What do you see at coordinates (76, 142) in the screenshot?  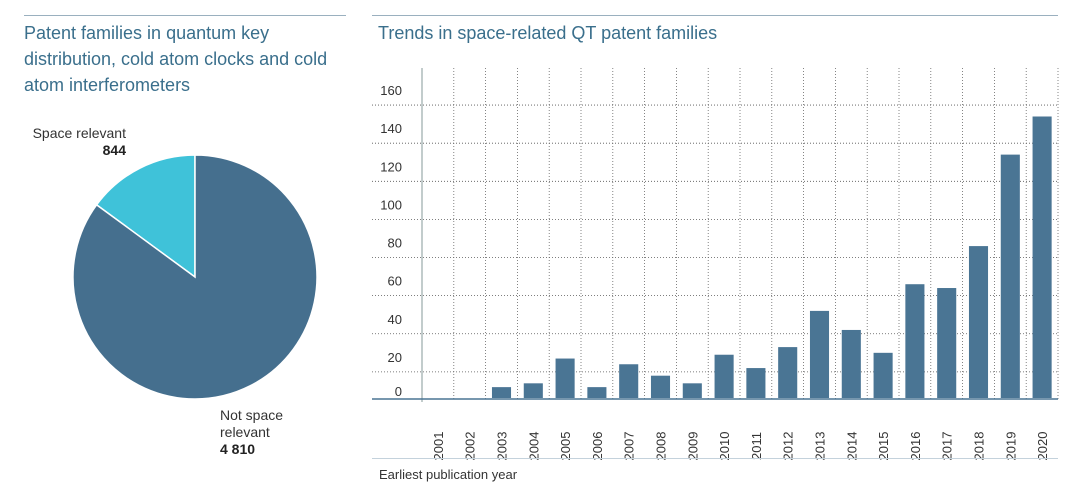 I see `space-relevant-label: Space relevant 844` at bounding box center [76, 142].